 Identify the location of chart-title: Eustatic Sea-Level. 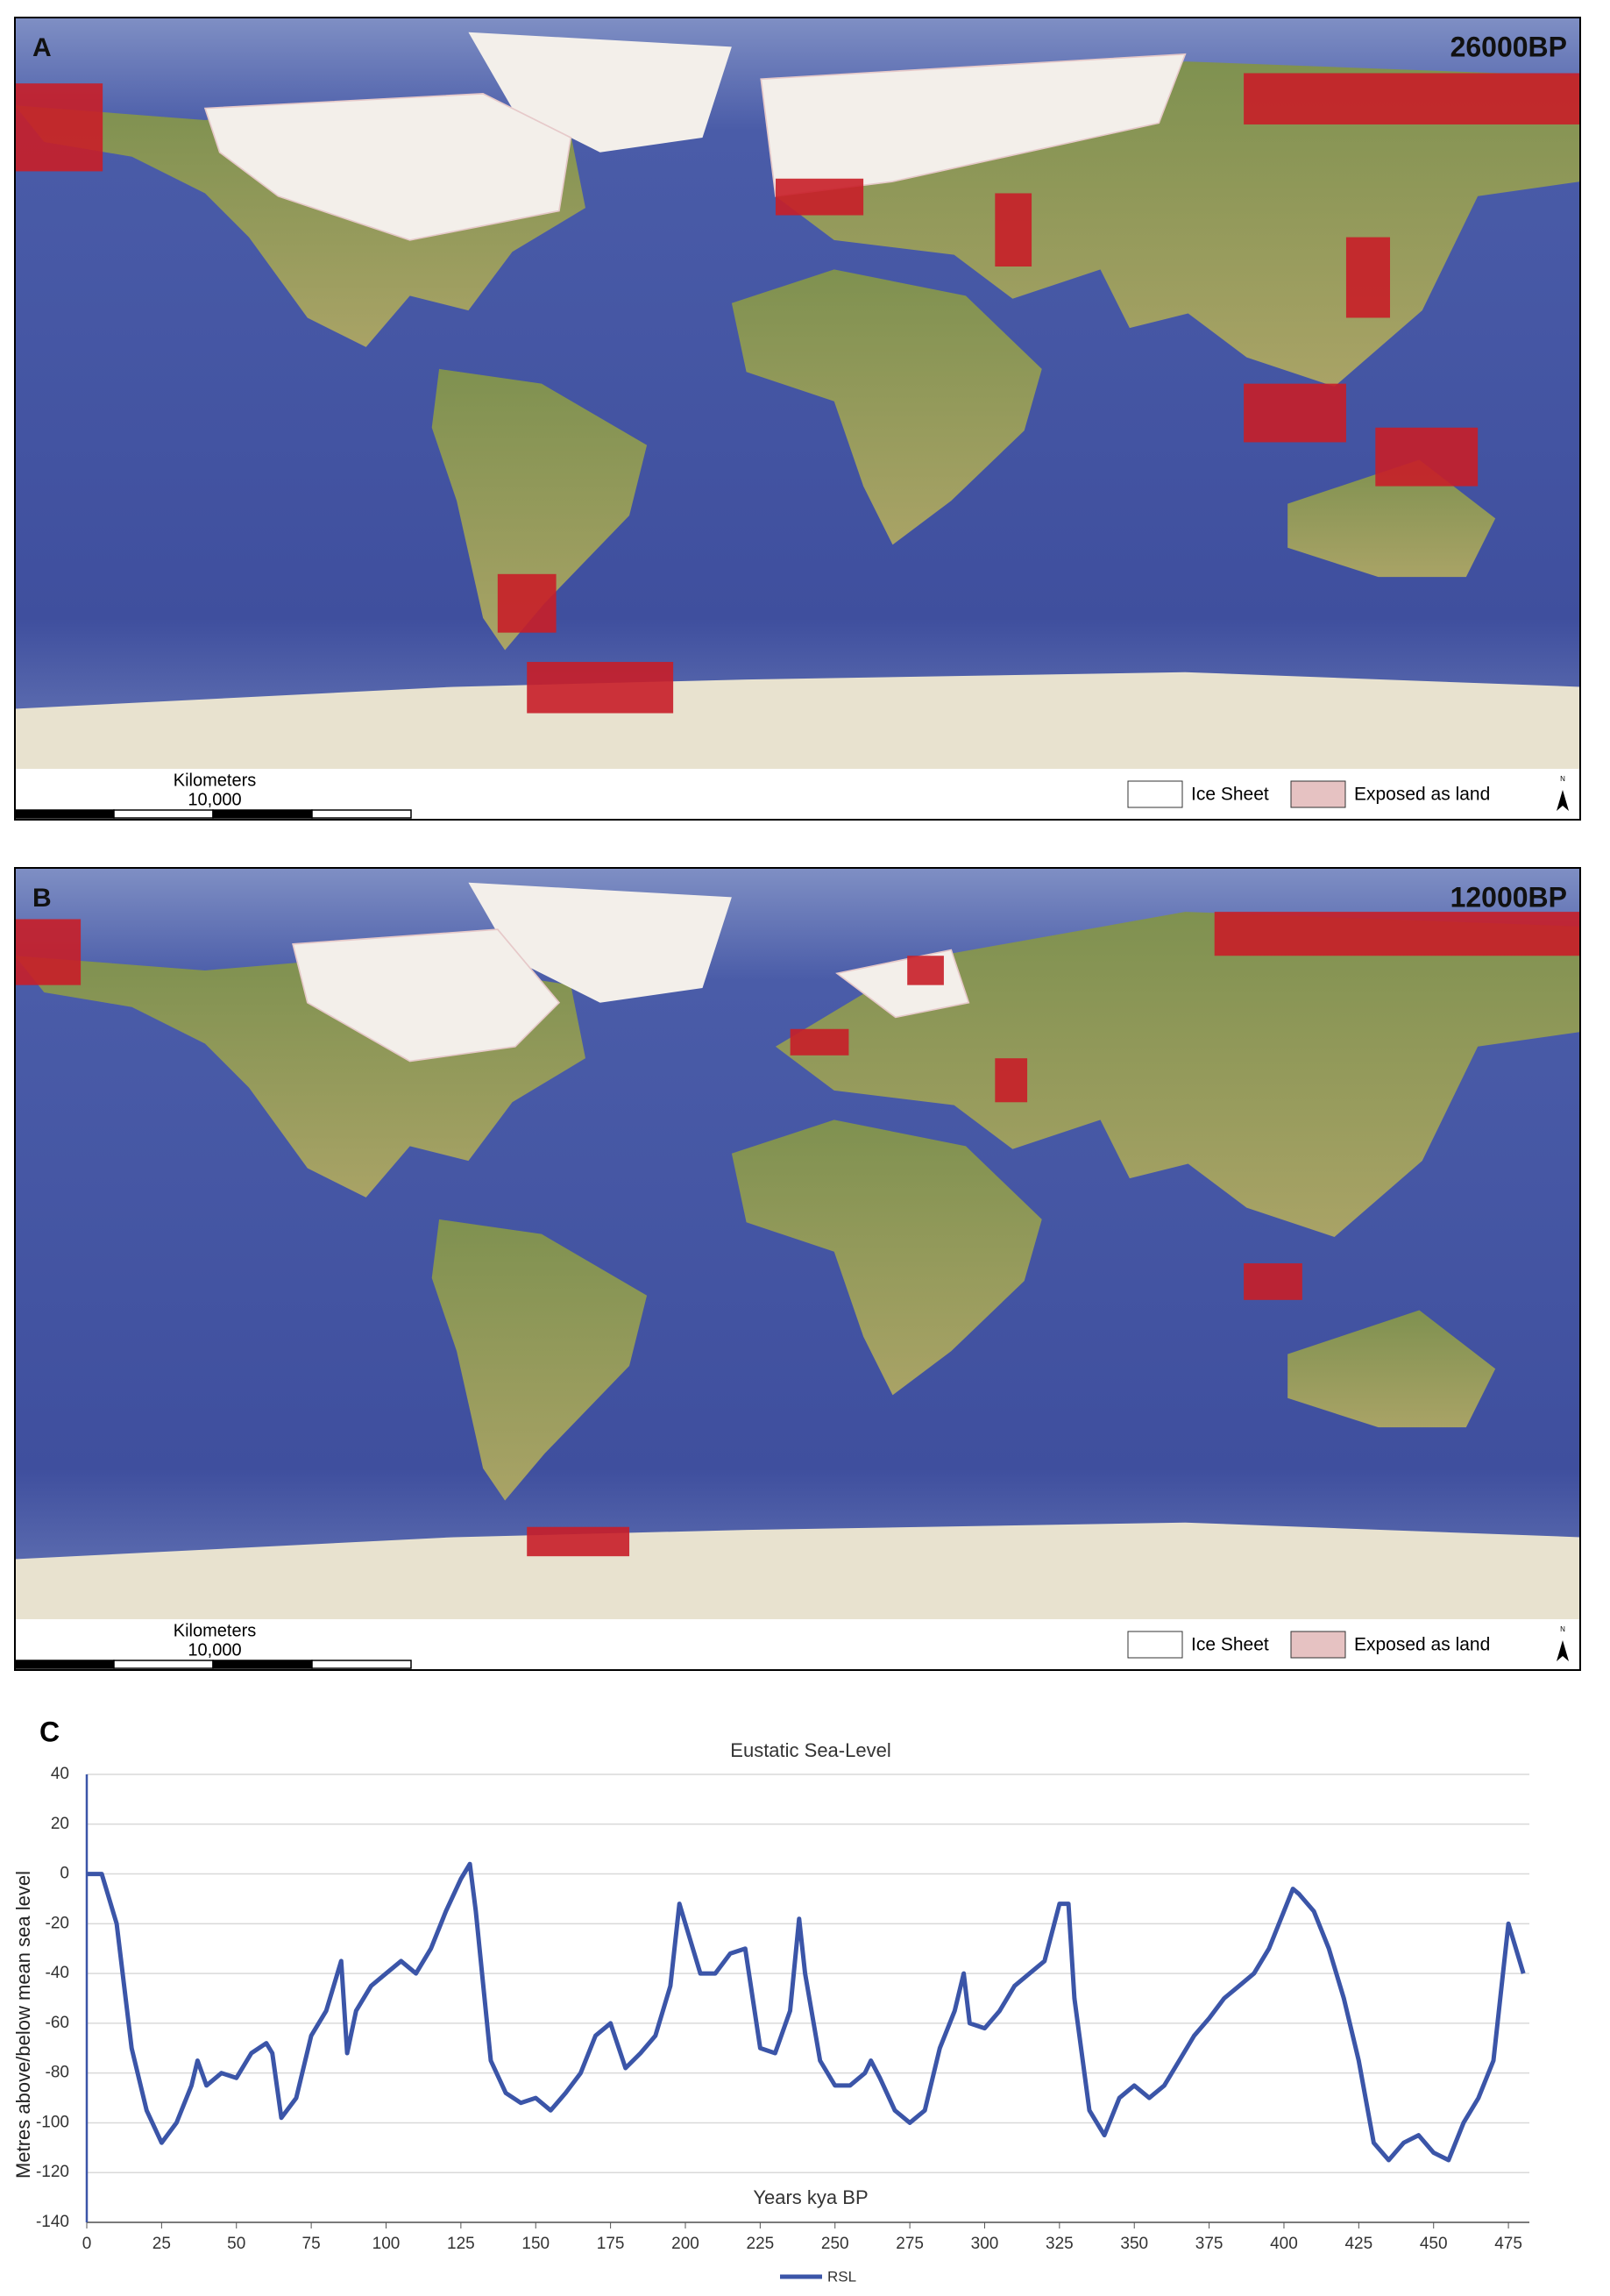
(810, 1750).